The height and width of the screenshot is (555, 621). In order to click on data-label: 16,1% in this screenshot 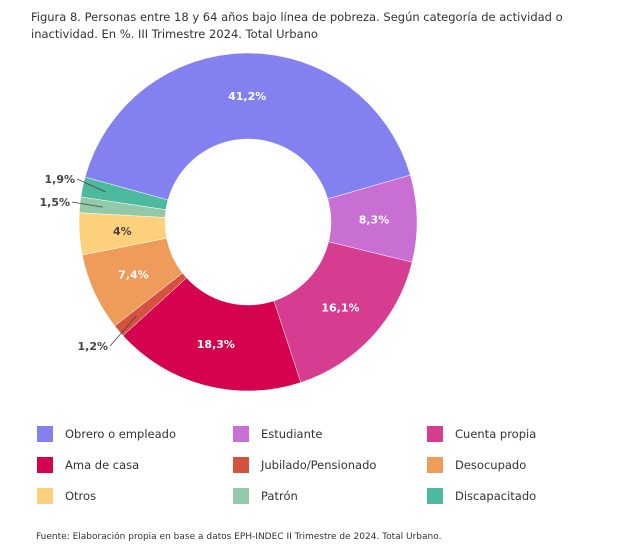, I will do `click(340, 308)`.